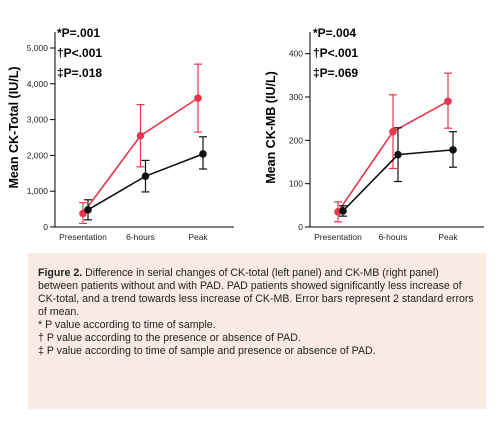 This screenshot has width=502, height=425. I want to click on p-value-label: *P=.001, so click(78, 33).